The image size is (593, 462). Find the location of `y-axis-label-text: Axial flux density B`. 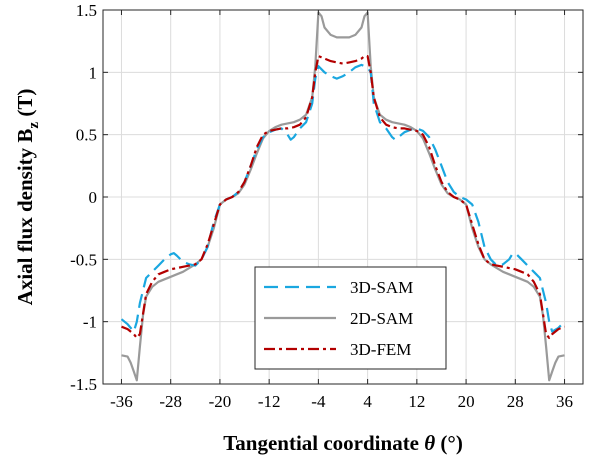

y-axis-label-text: Axial flux density B is located at coordinates (25, 217).